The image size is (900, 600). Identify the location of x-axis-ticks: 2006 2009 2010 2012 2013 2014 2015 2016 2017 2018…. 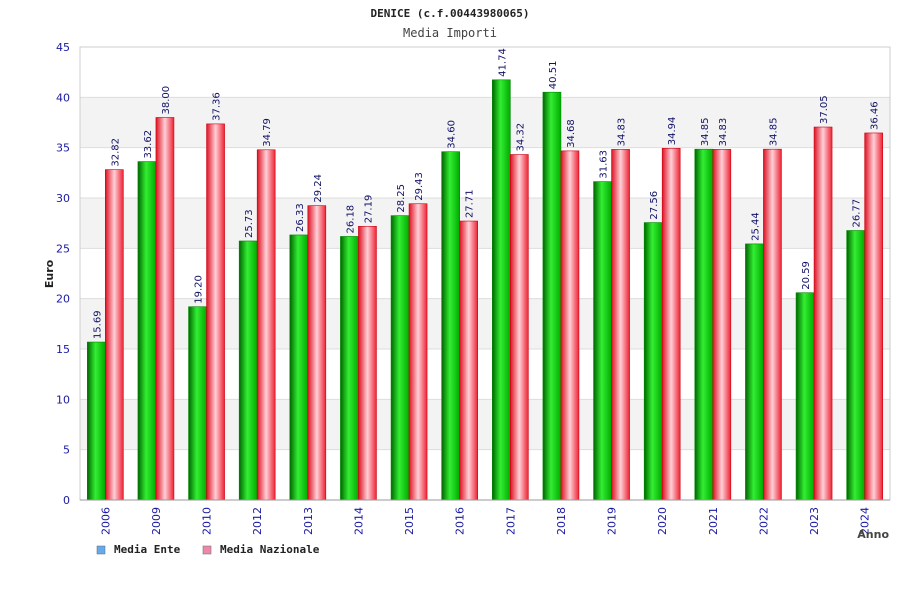
(485, 521).